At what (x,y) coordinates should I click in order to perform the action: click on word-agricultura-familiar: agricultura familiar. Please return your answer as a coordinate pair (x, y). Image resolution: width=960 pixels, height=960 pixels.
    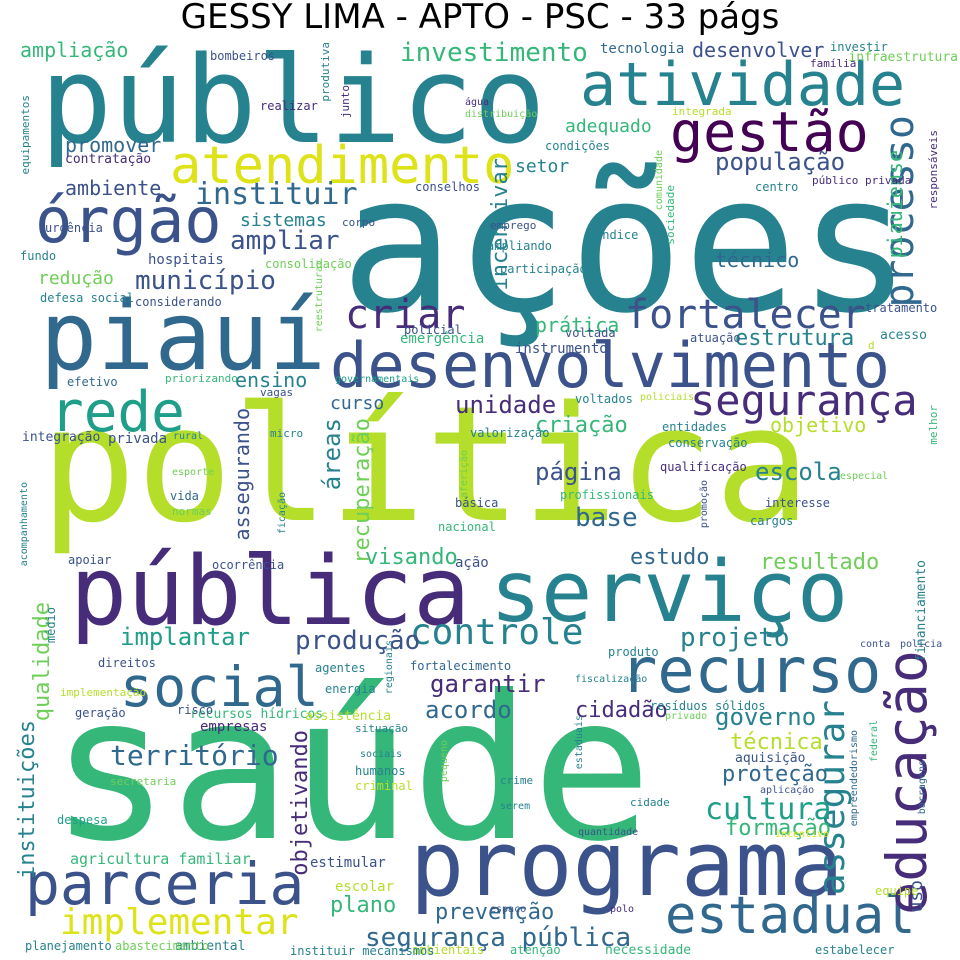
    Looking at the image, I should click on (160, 859).